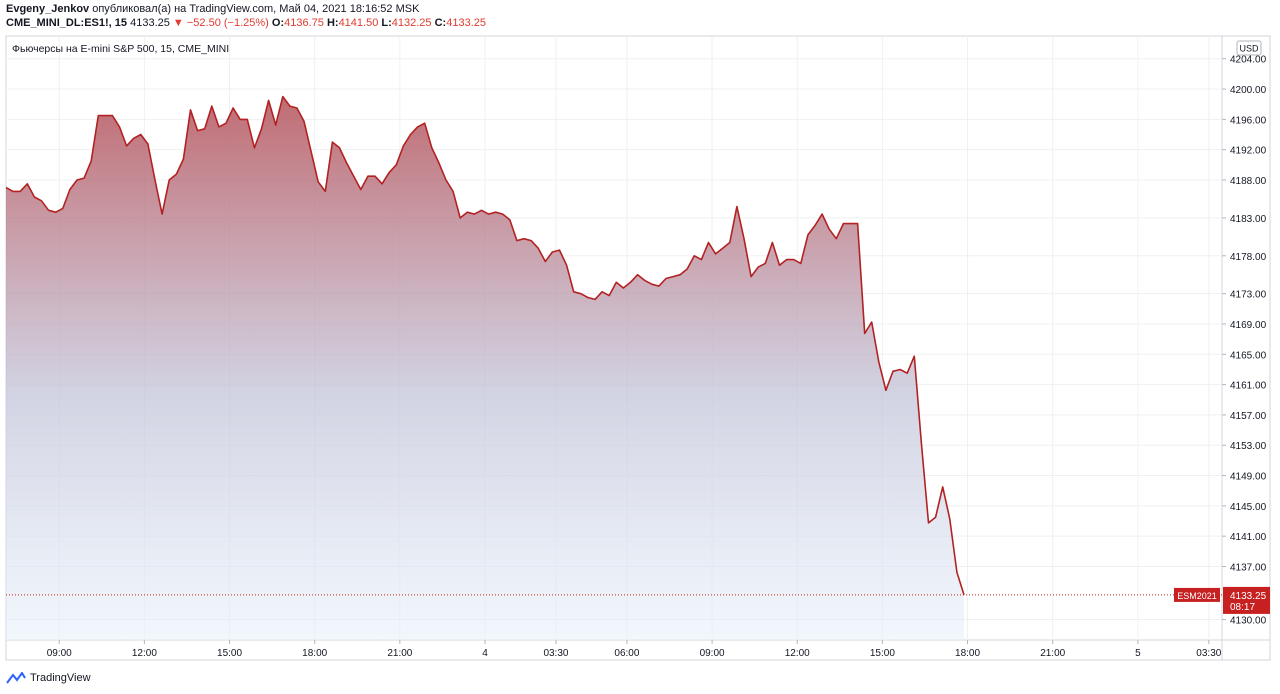  I want to click on y-tick-label: 4161.00, so click(1248, 386).